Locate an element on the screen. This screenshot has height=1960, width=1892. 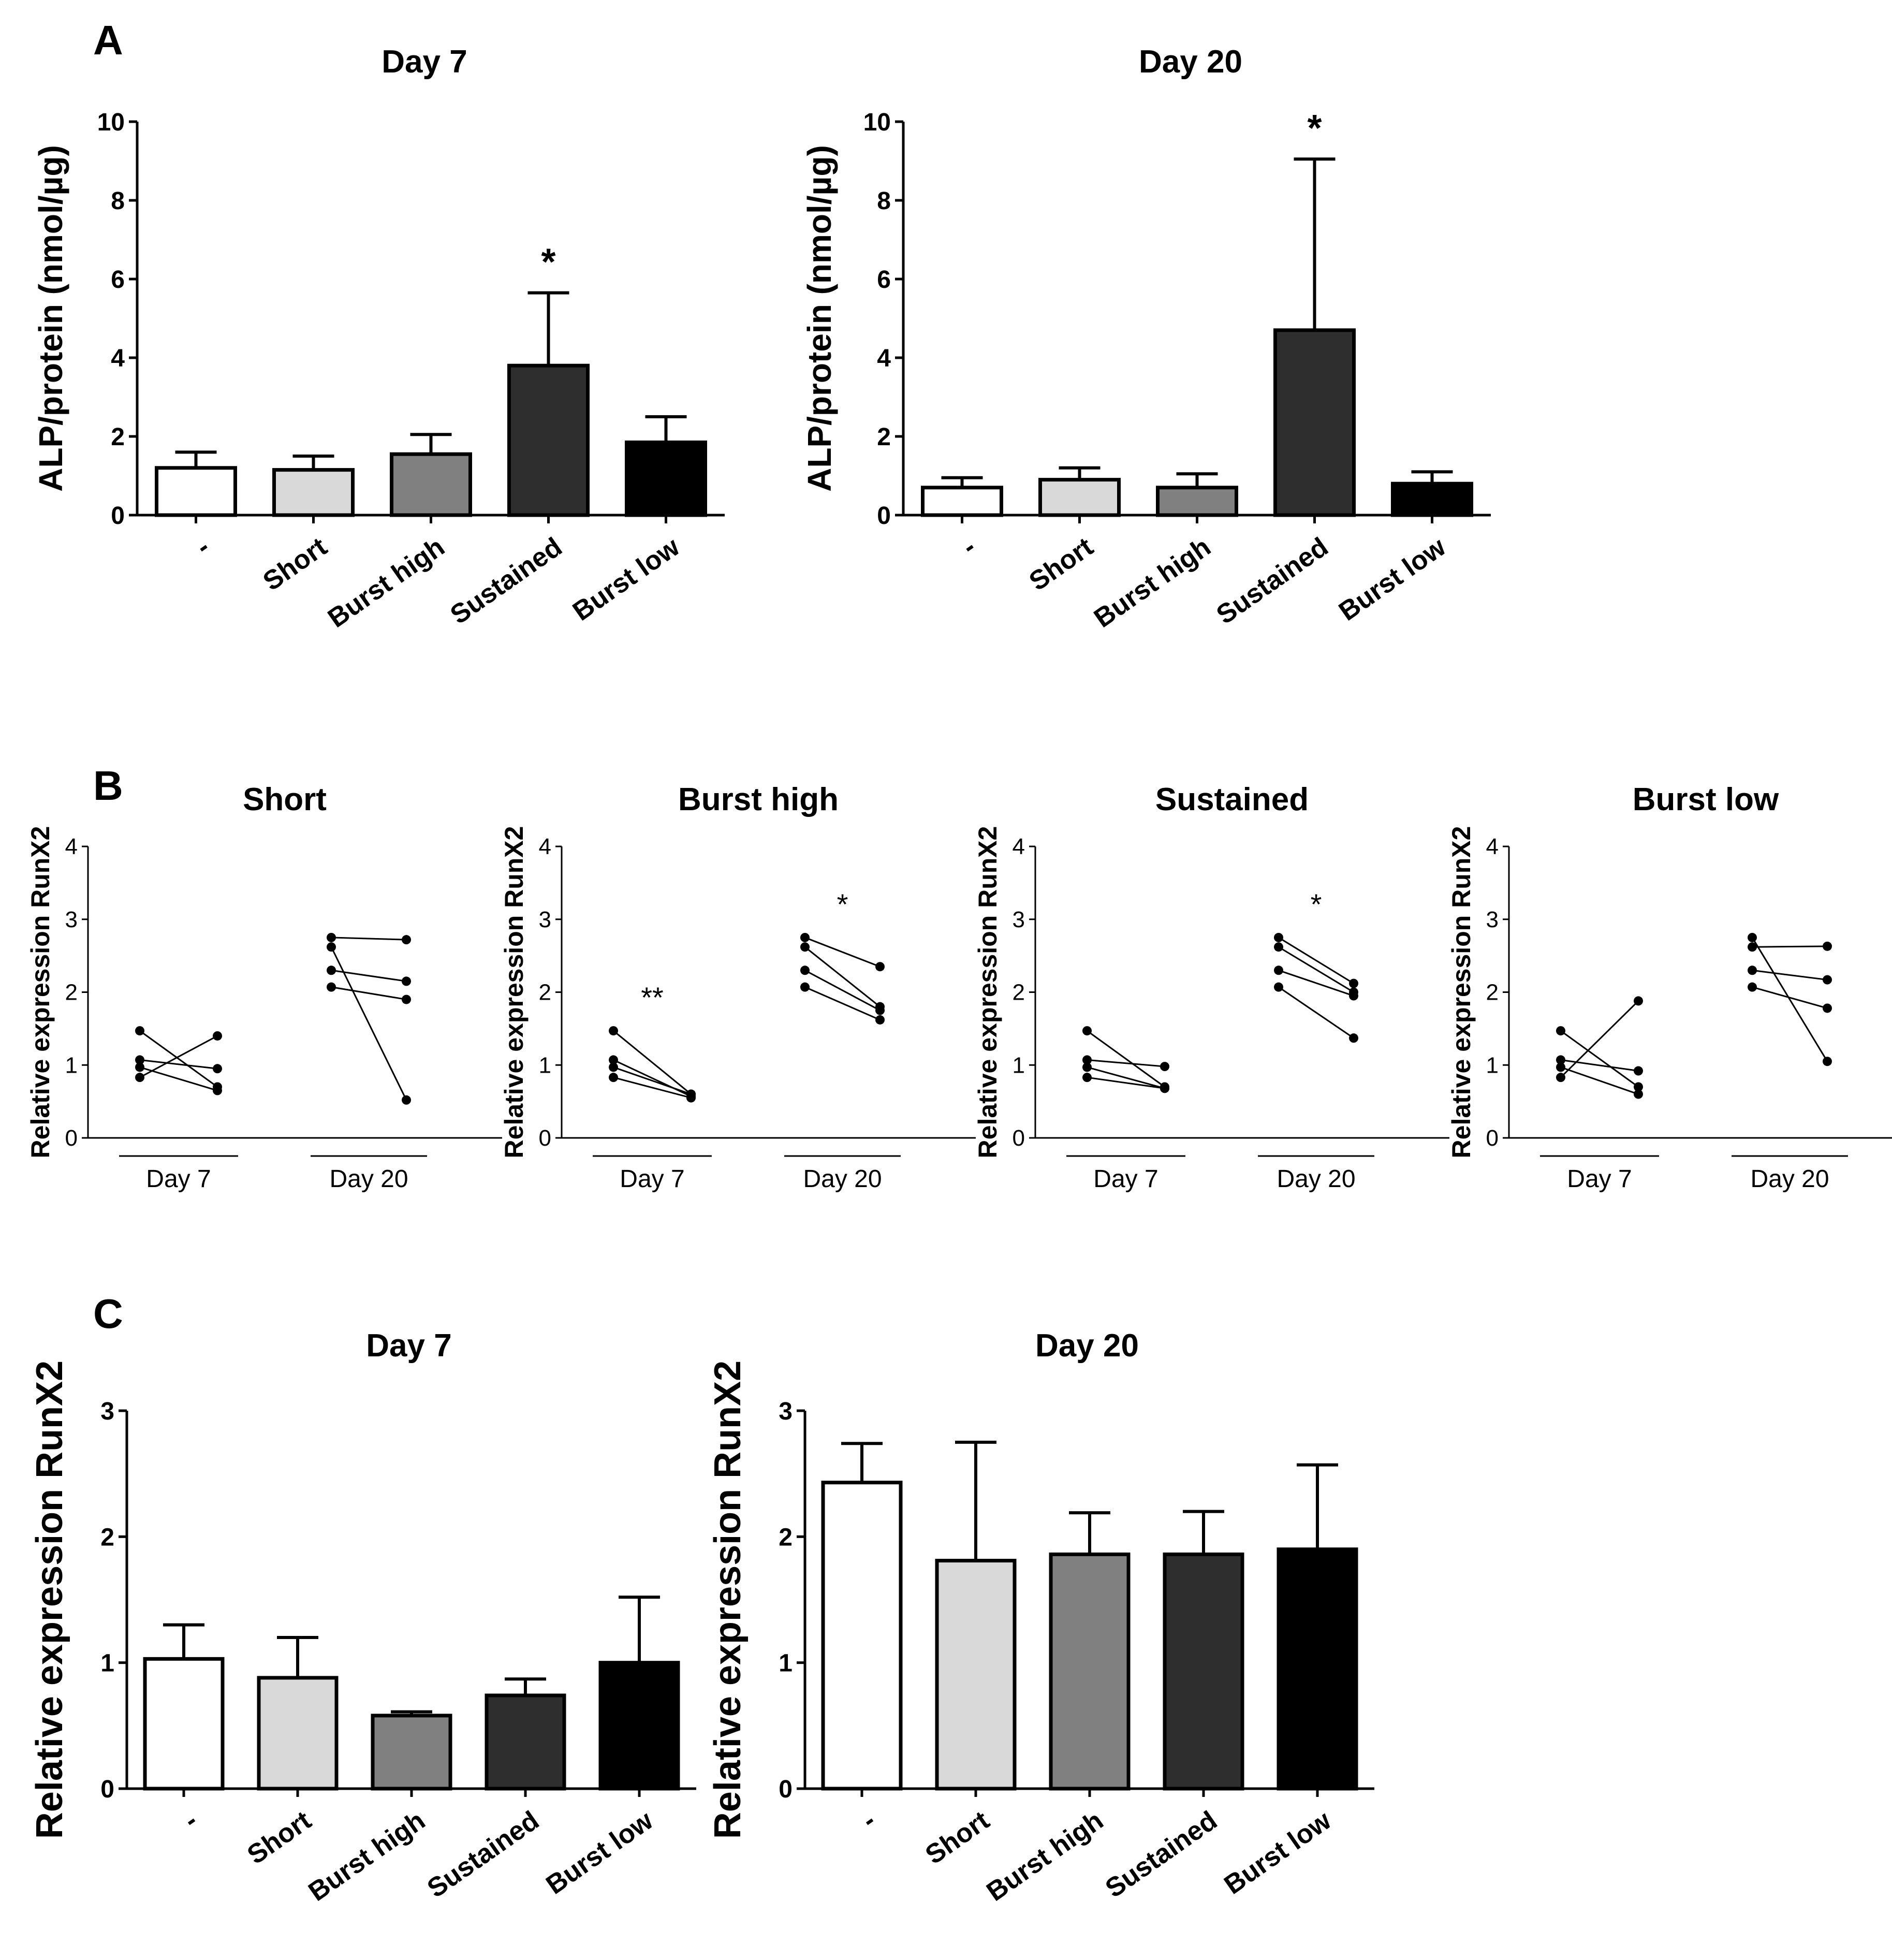
chart-title: Sustained is located at coordinates (1232, 799).